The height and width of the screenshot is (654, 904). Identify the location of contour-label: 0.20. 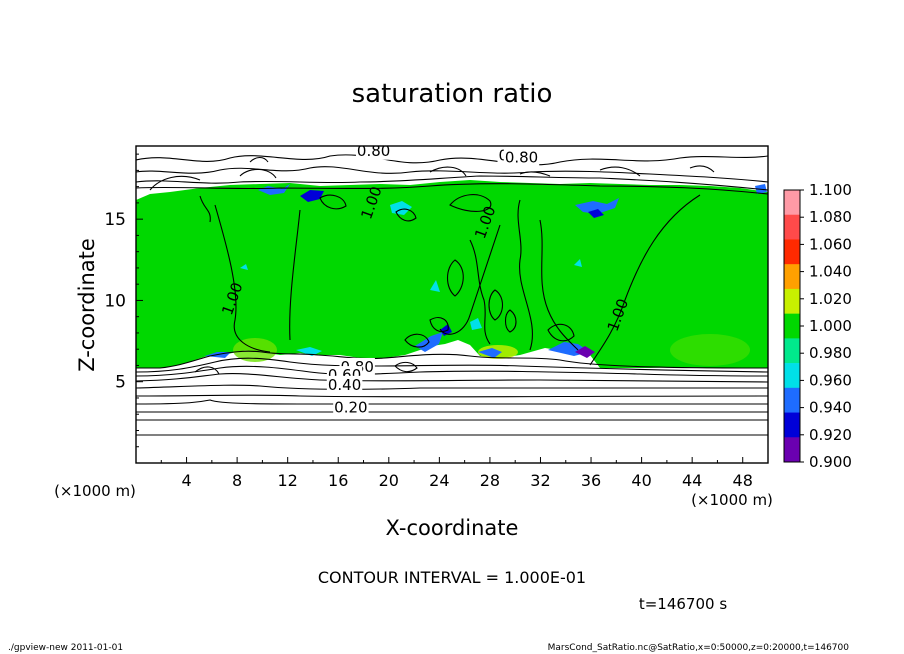
(350, 408).